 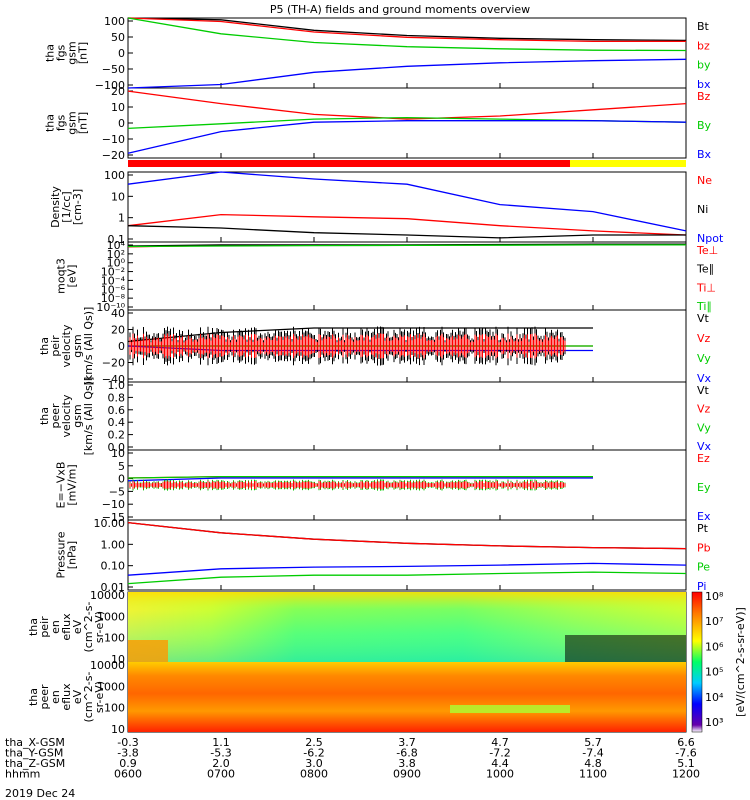 What do you see at coordinates (66, 627) in the screenshot?
I see `y-axis-label: eflux` at bounding box center [66, 627].